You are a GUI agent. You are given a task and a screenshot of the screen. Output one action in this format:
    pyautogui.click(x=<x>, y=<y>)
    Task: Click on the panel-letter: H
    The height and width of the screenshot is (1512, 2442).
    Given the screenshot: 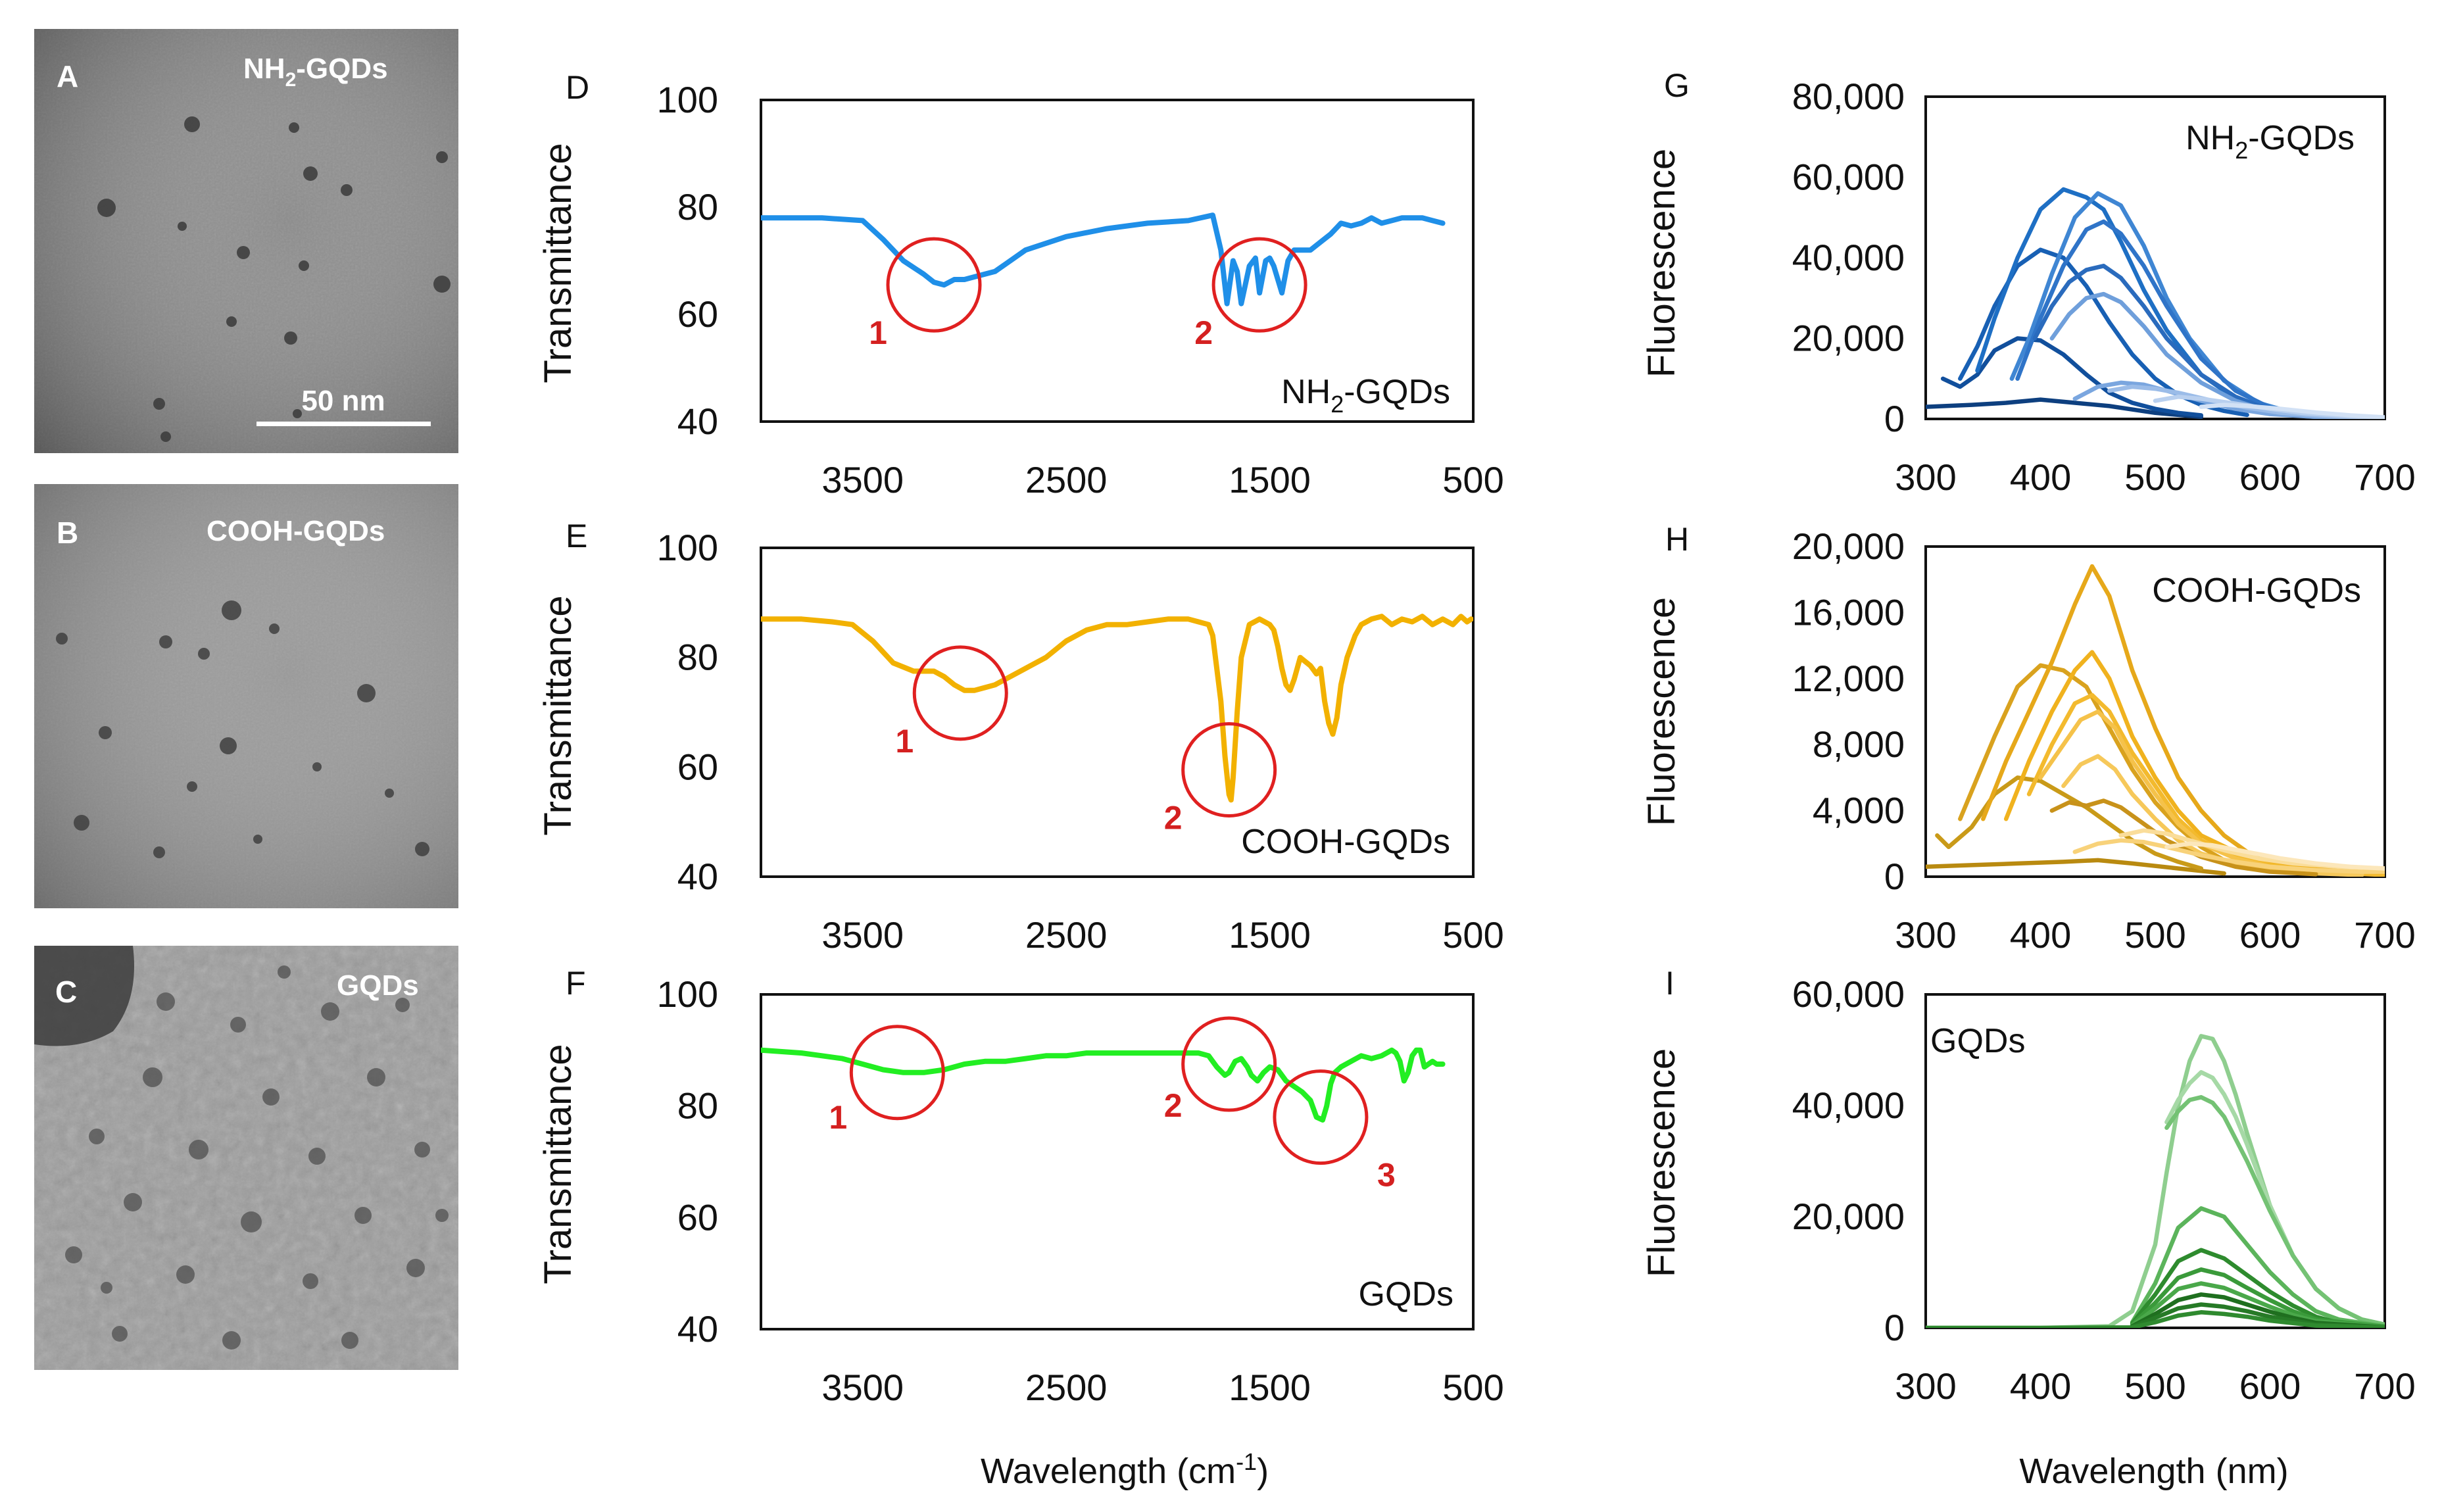 What is the action you would take?
    pyautogui.click(x=1677, y=539)
    